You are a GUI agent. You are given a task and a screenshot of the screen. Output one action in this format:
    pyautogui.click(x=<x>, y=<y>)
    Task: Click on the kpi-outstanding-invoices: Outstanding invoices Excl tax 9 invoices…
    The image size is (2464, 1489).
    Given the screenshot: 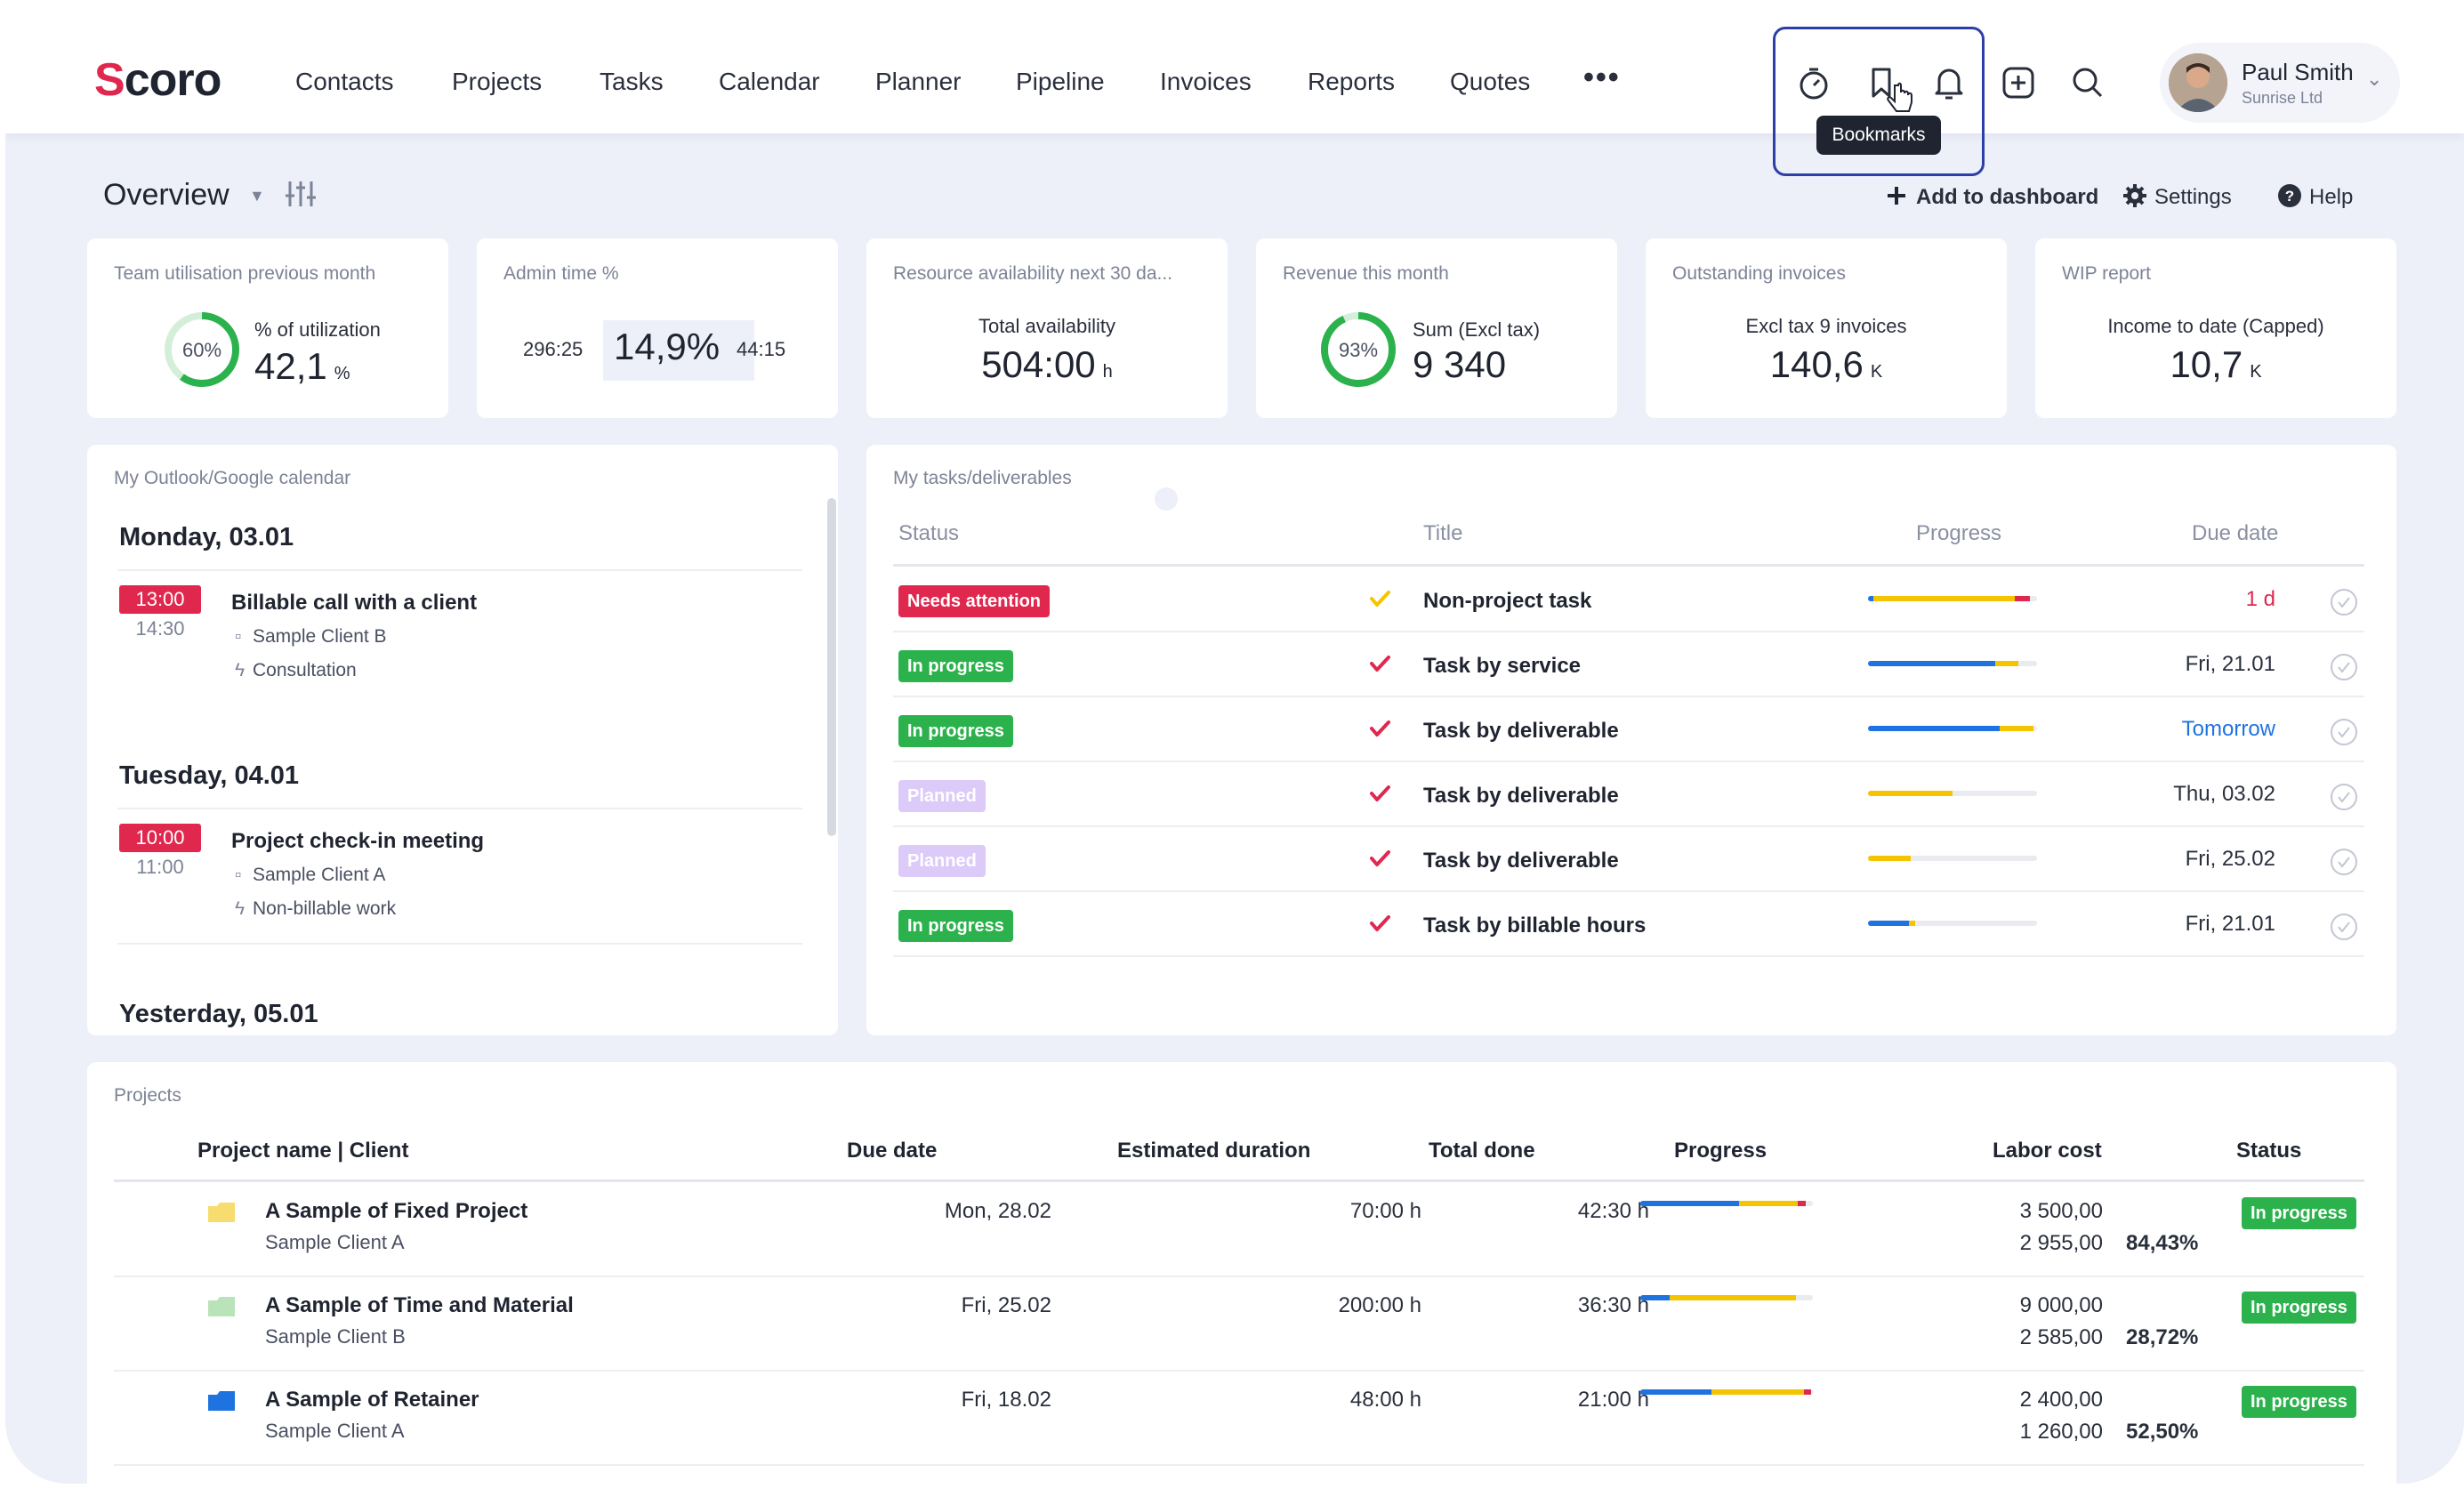 What is the action you would take?
    pyautogui.click(x=1826, y=328)
    